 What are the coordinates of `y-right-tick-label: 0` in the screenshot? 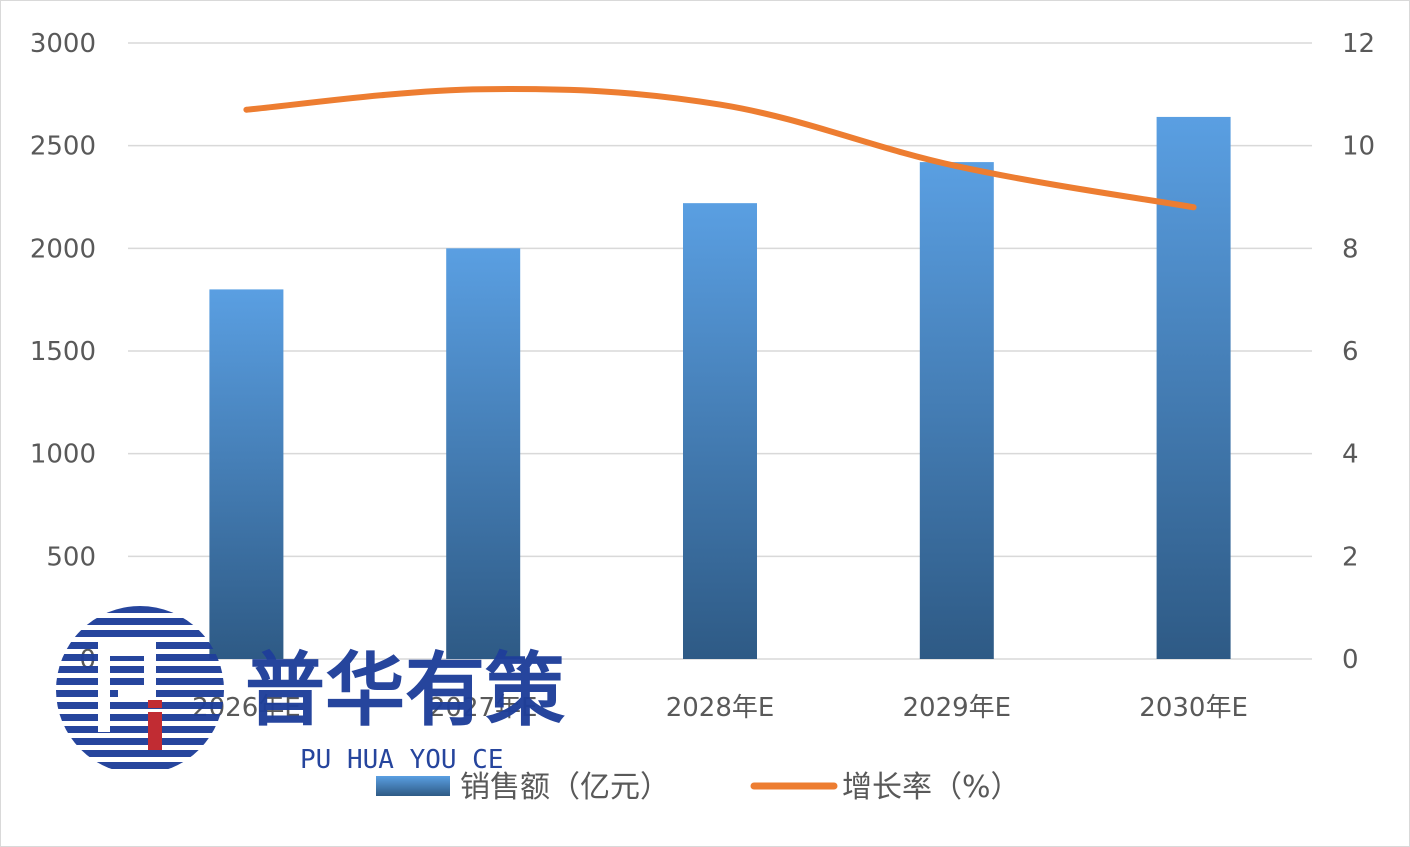 It's located at (1350, 660).